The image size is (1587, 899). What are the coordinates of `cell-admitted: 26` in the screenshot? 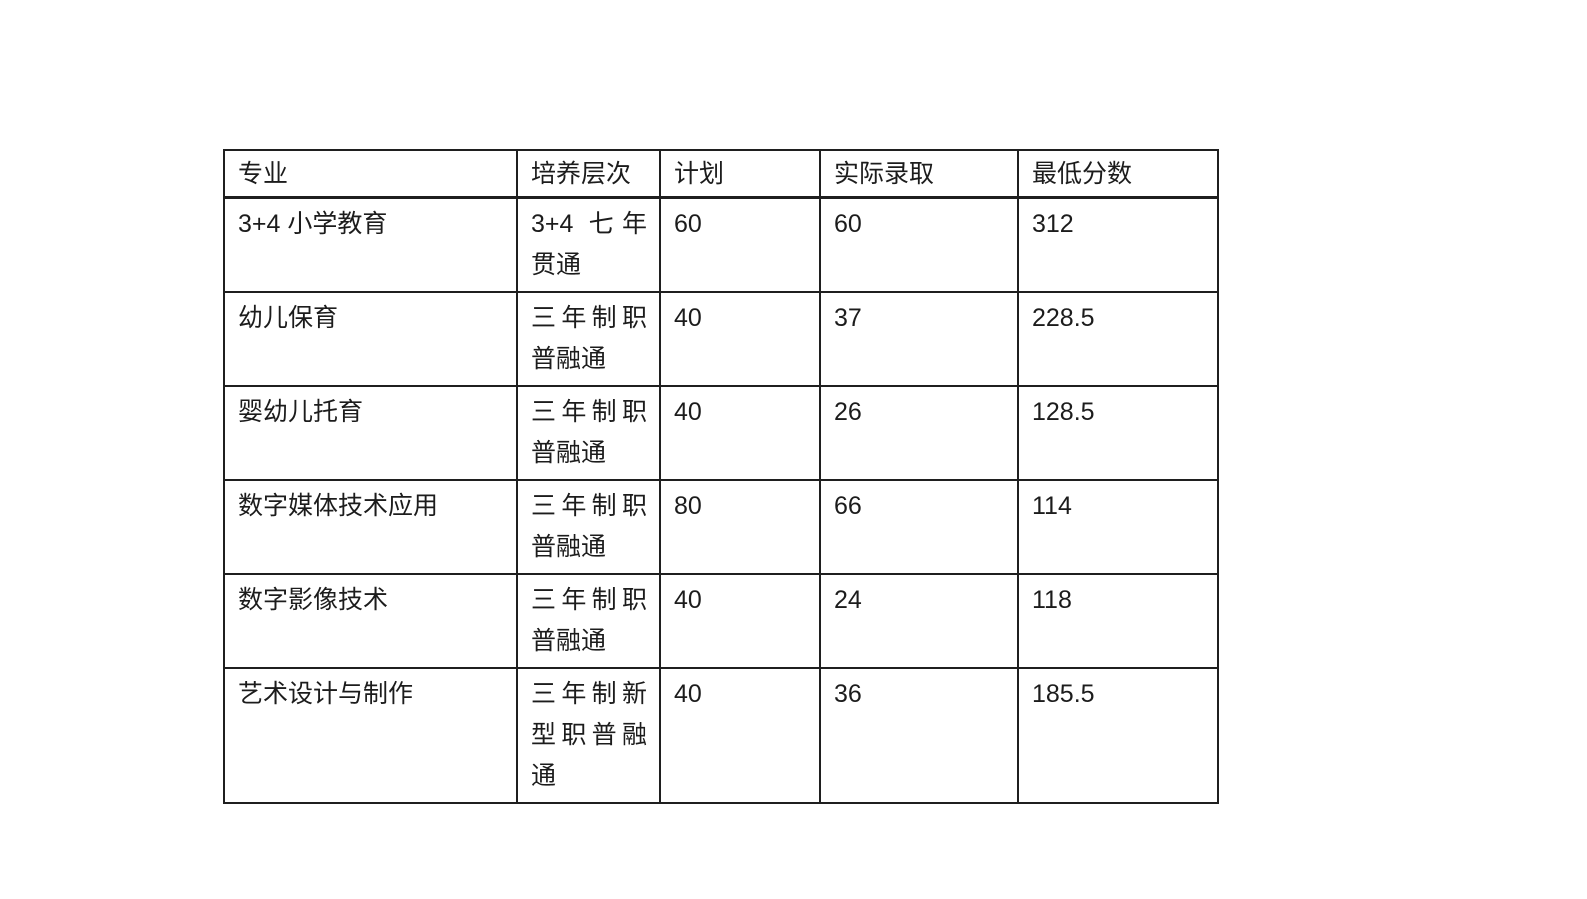 It's located at (919, 433).